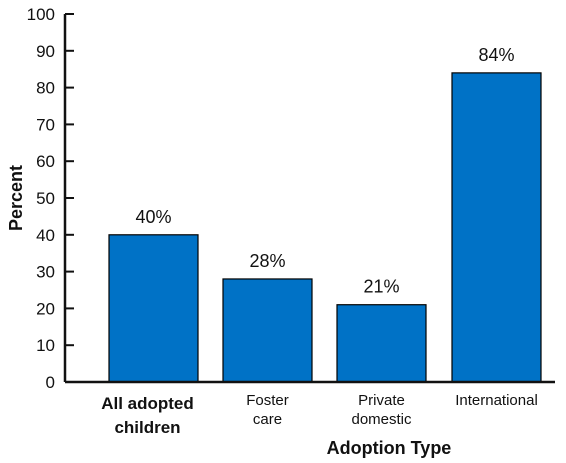 Image resolution: width=566 pixels, height=463 pixels. Describe the element at coordinates (41, 14) in the screenshot. I see `y-tick-label: 100` at that location.